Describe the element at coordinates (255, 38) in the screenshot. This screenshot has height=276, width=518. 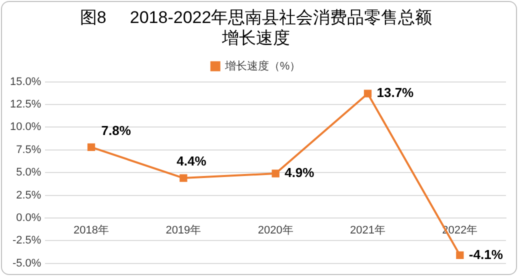
I see `chart-subtitle: 增长速度` at that location.